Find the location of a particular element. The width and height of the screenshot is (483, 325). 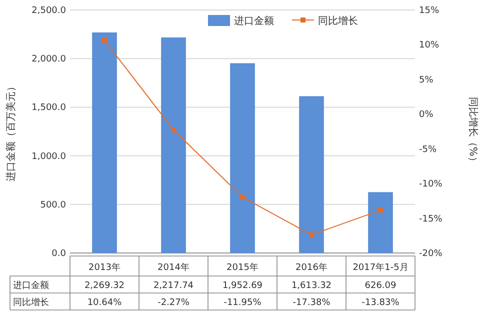

y2-tick-label: -15% is located at coordinates (431, 219).